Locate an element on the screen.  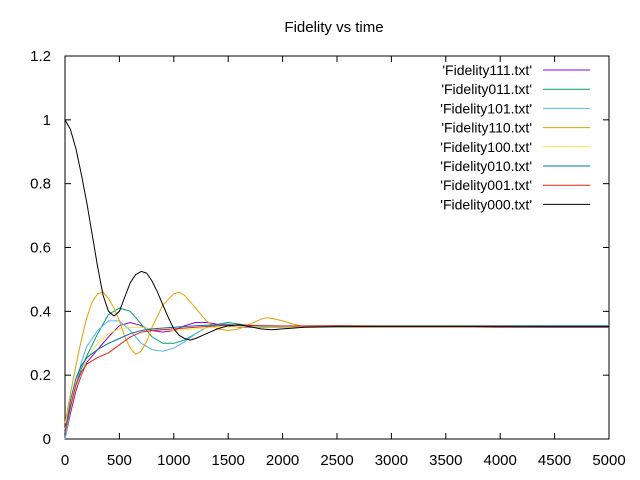
legend-label: 'Fidelity100.txt' is located at coordinates (486, 147).